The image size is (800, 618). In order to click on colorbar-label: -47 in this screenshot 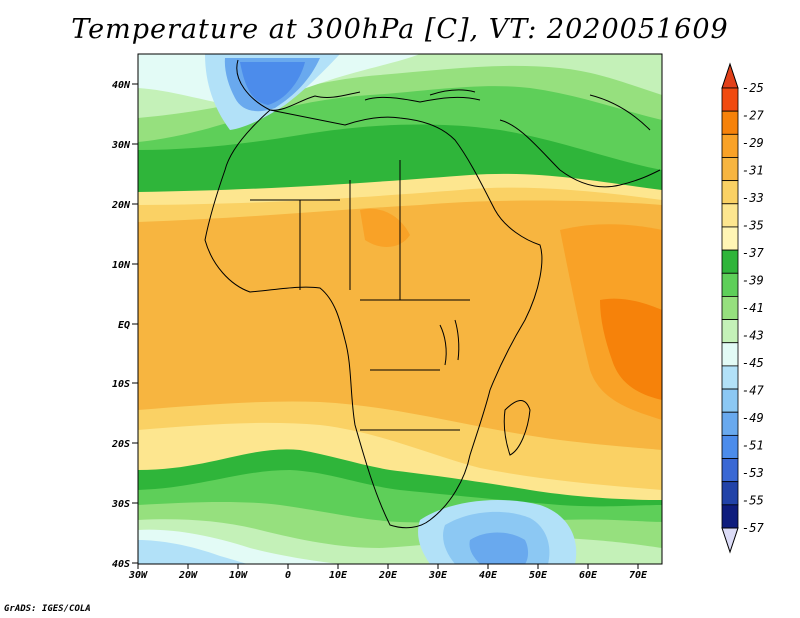, I will do `click(753, 391)`.